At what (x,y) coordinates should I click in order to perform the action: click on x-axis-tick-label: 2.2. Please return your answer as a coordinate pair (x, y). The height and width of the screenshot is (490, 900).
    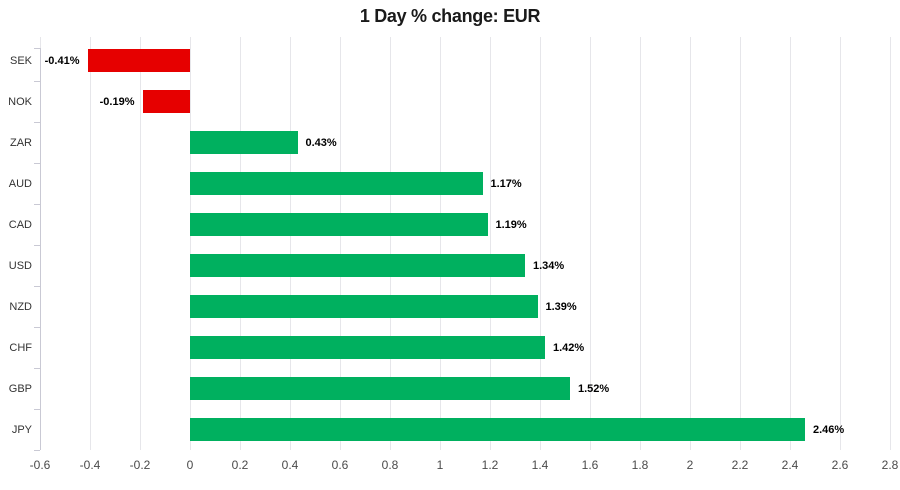
    Looking at the image, I should click on (740, 465).